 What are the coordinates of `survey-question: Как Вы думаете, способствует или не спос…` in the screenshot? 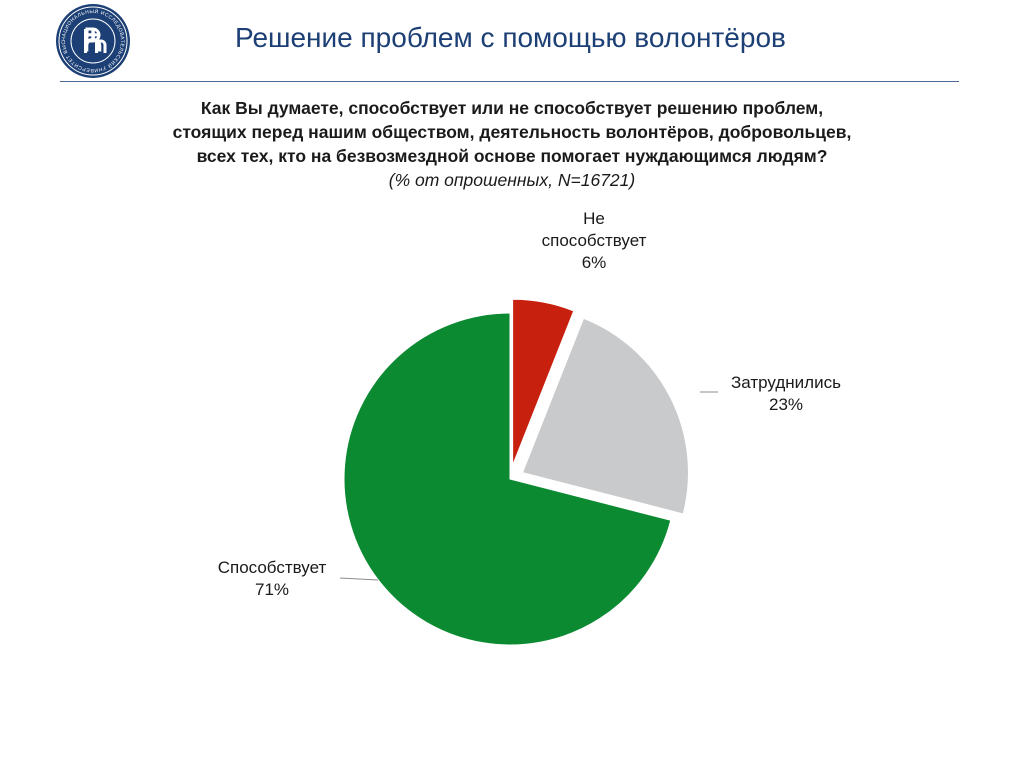 It's located at (512, 144).